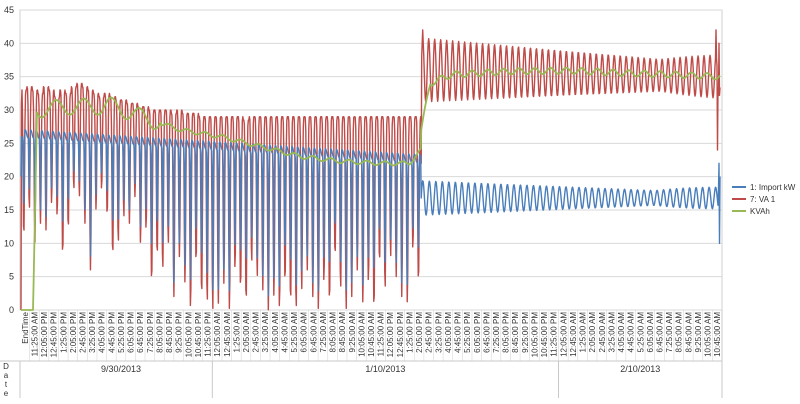  Describe the element at coordinates (9, 210) in the screenshot. I see `y-tick-label: 15` at that location.